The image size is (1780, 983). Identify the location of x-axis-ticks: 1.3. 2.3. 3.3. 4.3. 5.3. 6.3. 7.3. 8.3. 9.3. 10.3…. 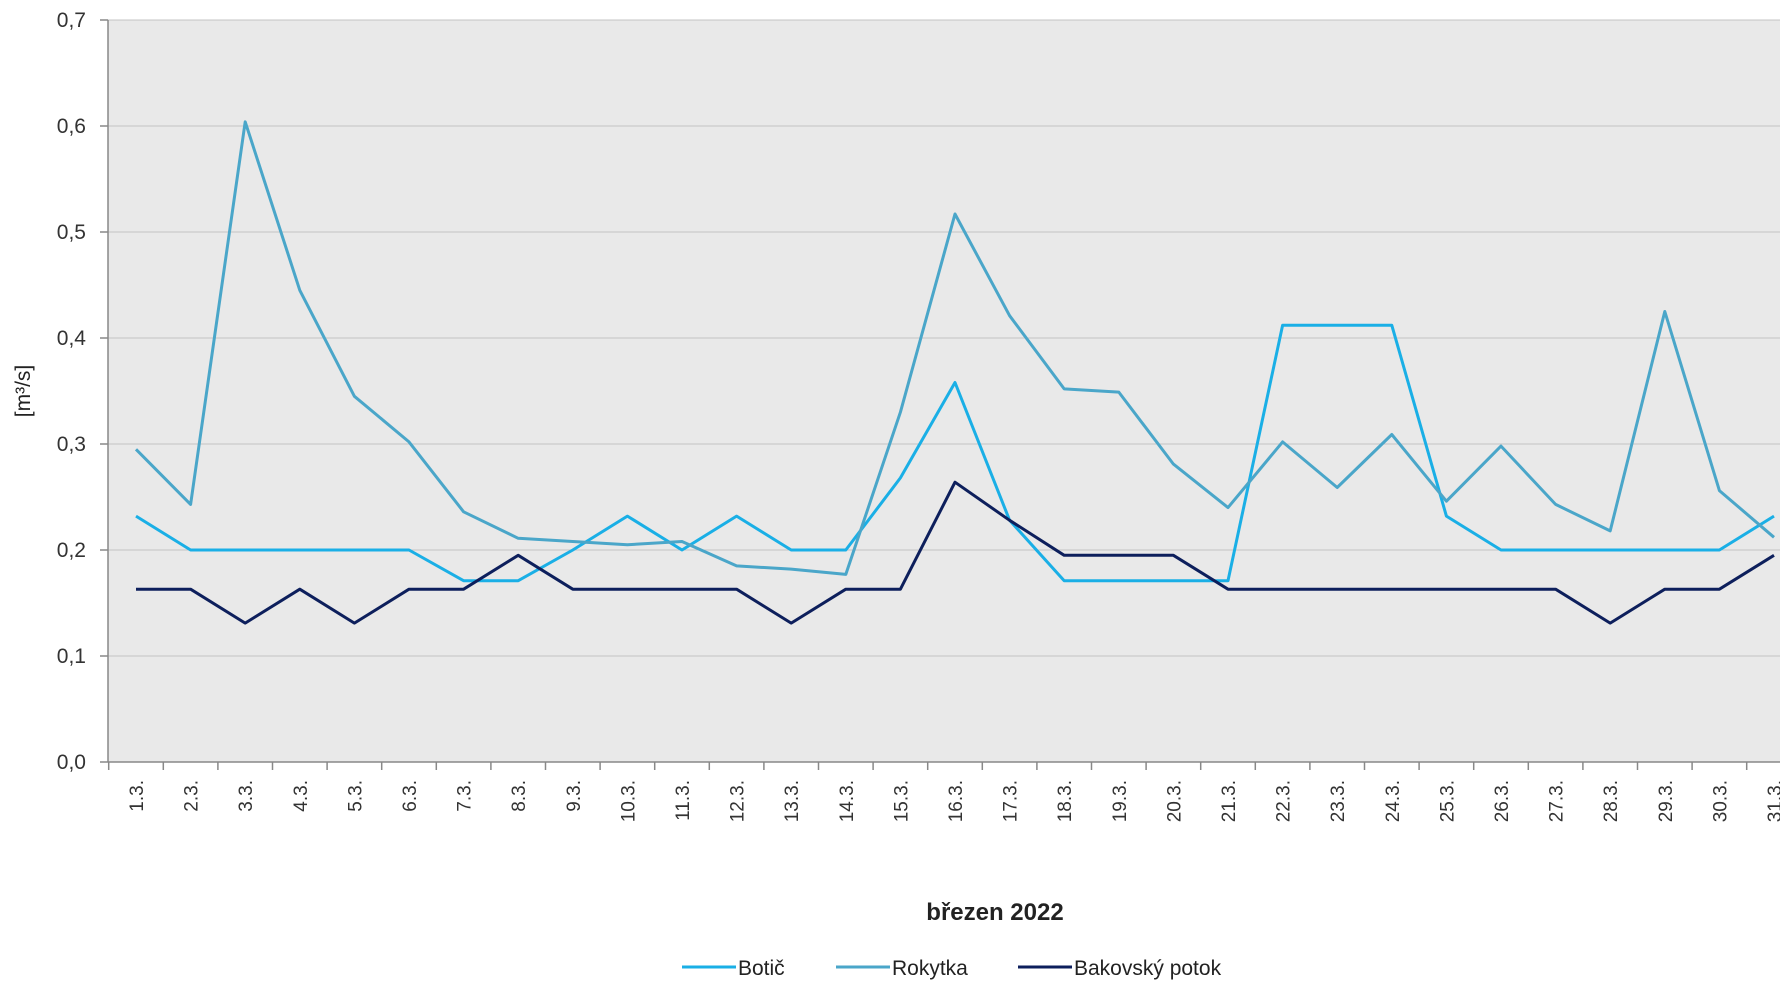
(943, 792).